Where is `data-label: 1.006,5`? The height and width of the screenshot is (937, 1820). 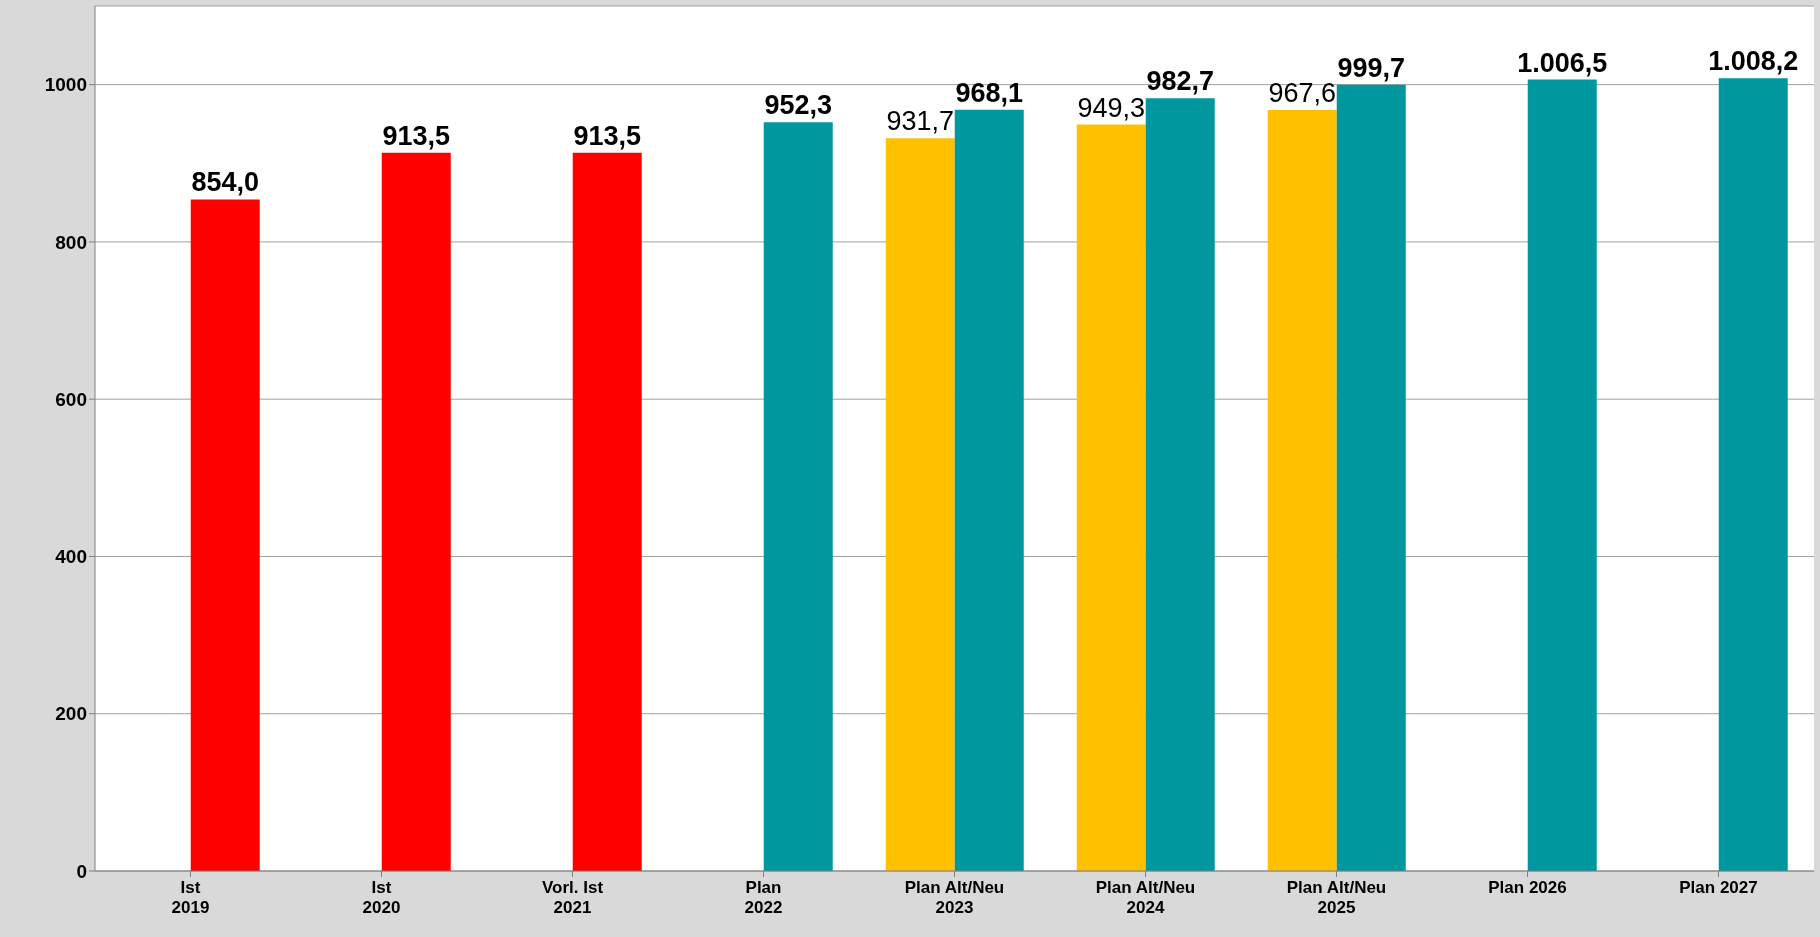 data-label: 1.006,5 is located at coordinates (1562, 62).